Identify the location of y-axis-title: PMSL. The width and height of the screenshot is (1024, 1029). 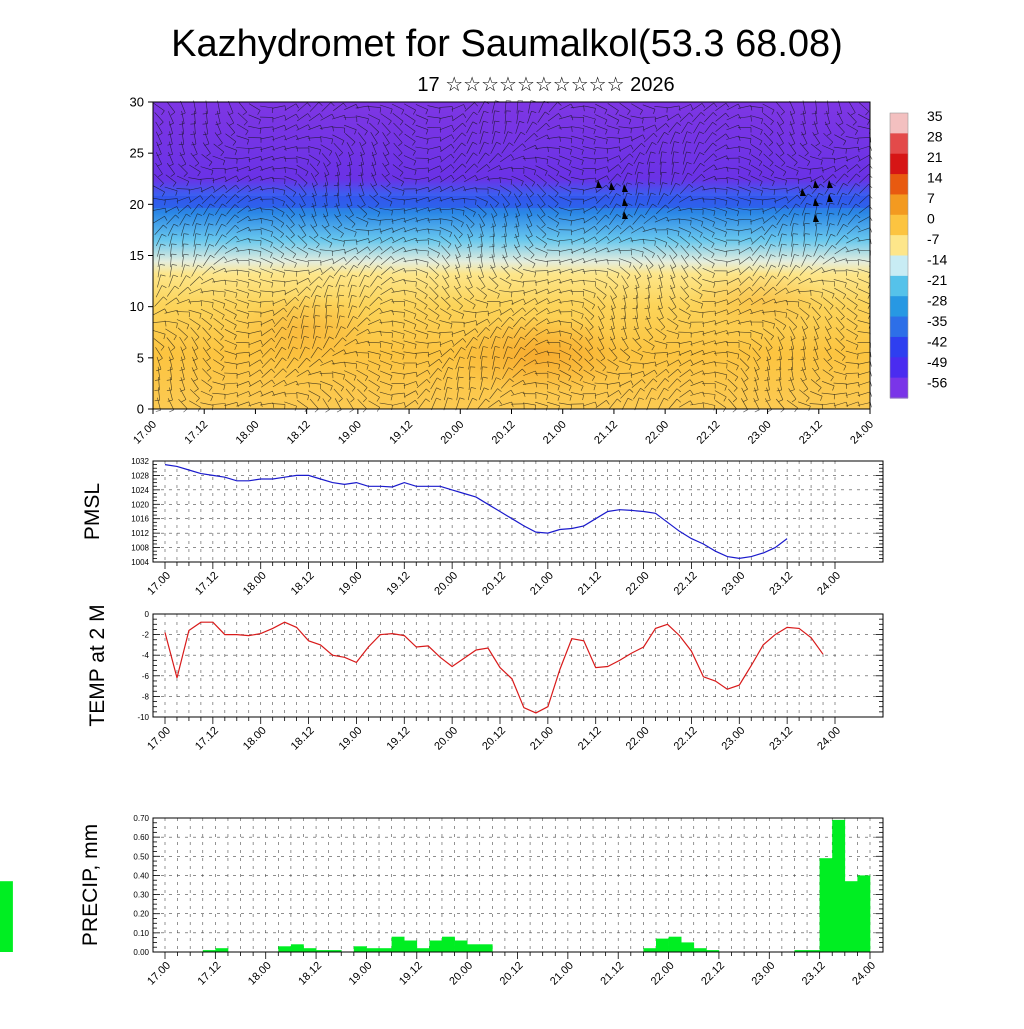
(92, 511).